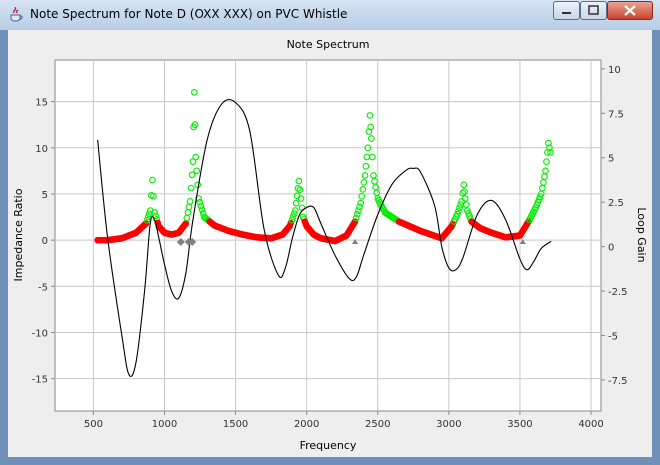  Describe the element at coordinates (566, 10) in the screenshot. I see `minimize-button` at that location.